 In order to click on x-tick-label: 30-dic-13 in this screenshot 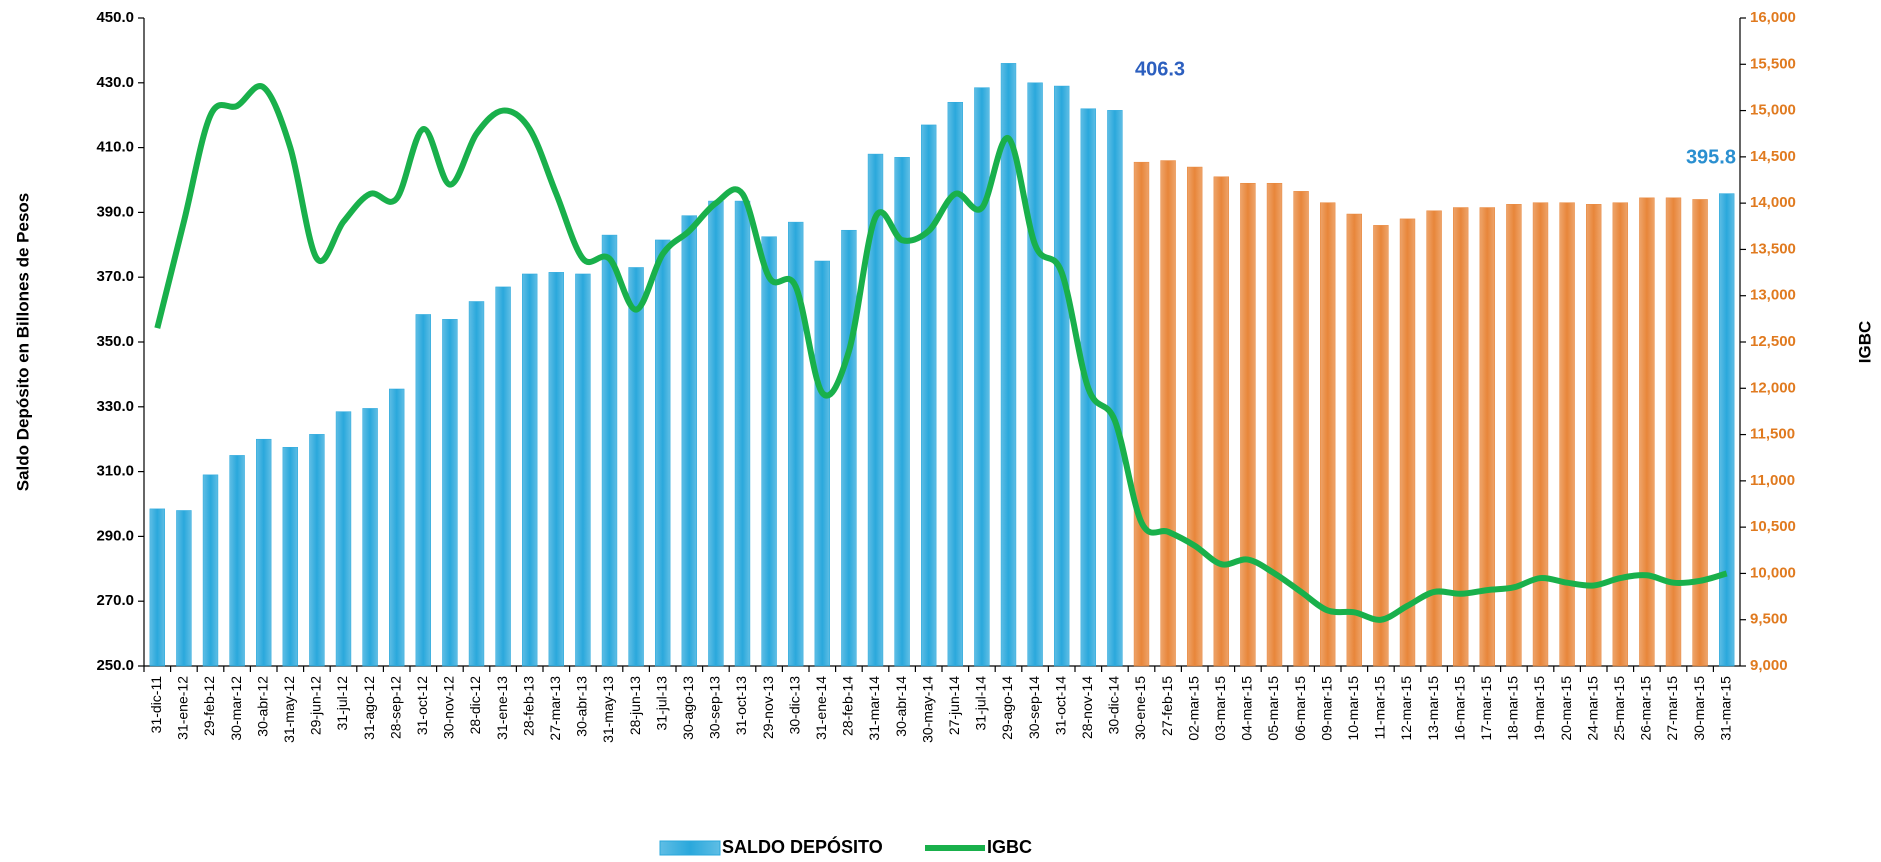, I will do `click(794, 705)`.